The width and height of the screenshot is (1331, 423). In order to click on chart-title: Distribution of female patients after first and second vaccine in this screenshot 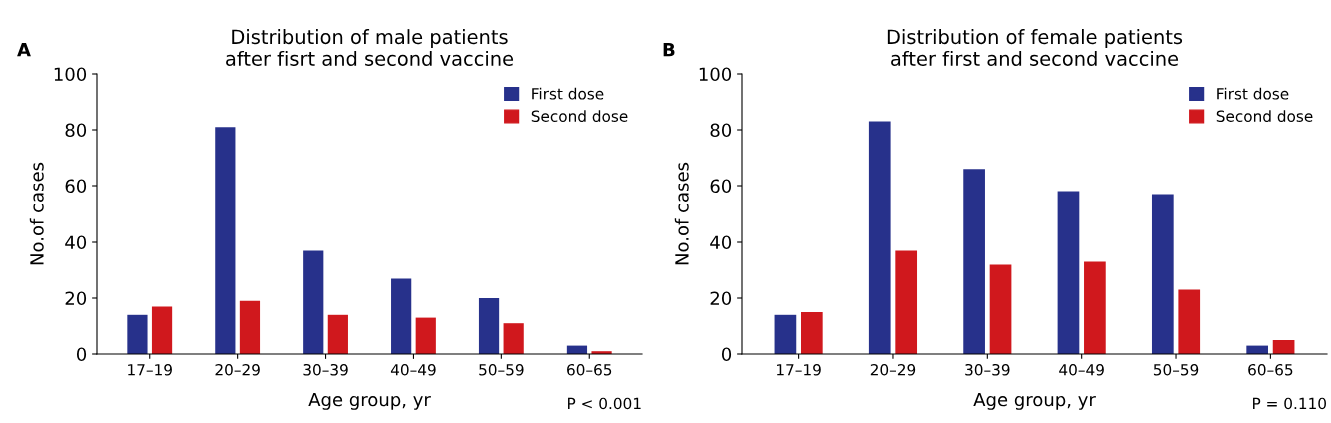, I will do `click(1035, 47)`.